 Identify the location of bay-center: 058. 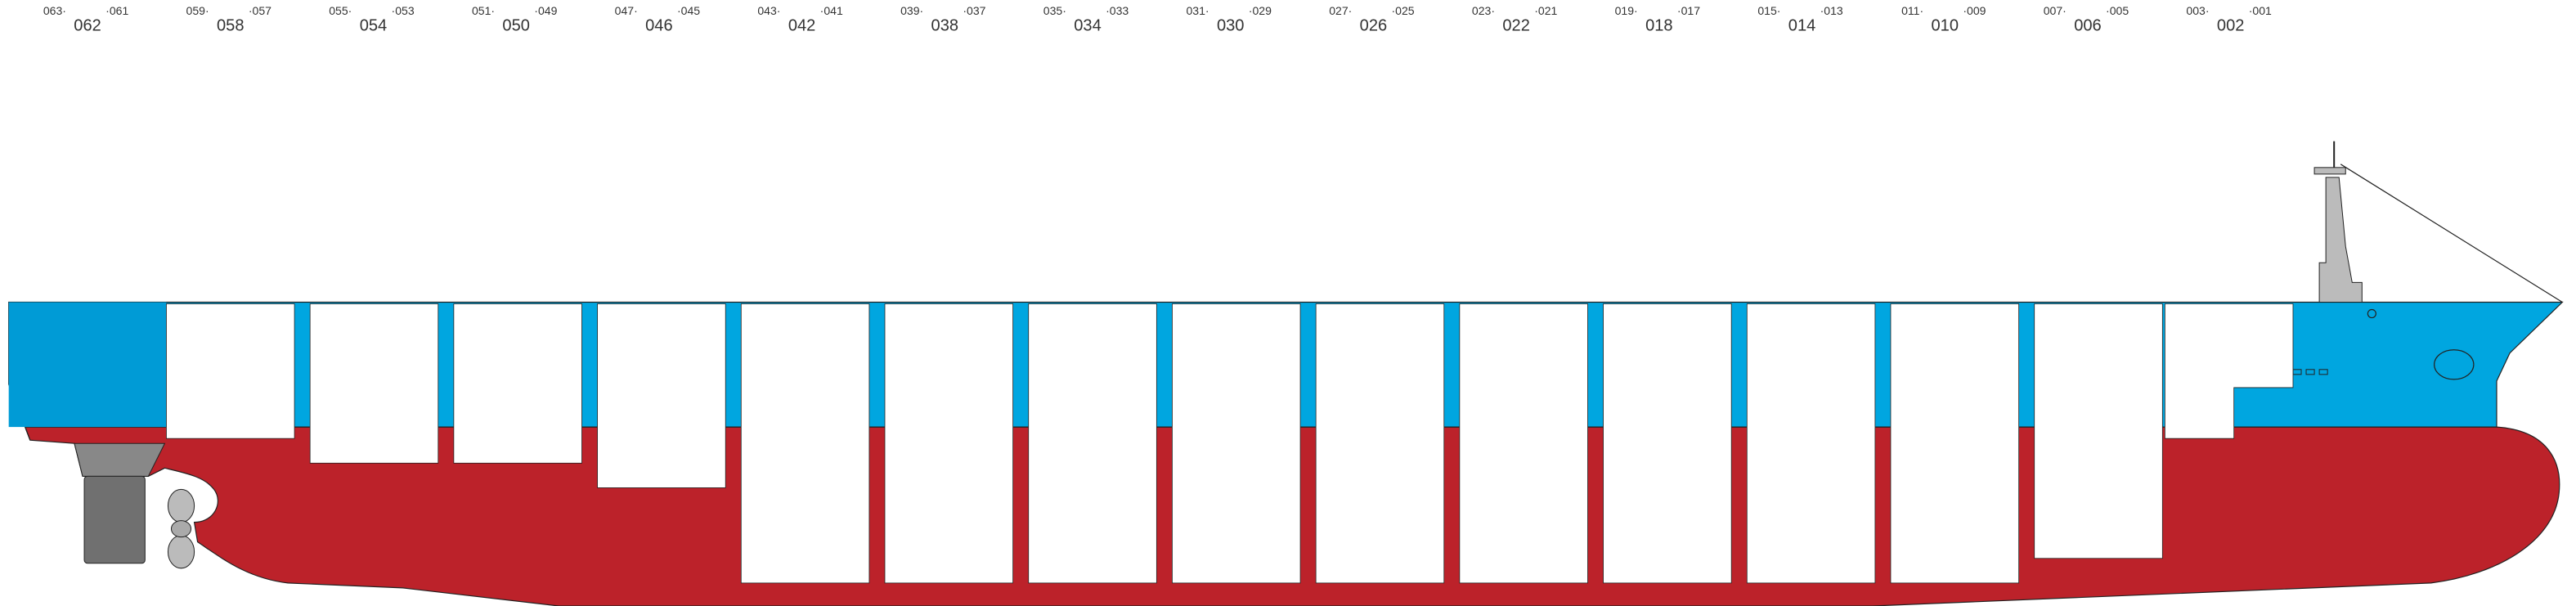
(231, 25).